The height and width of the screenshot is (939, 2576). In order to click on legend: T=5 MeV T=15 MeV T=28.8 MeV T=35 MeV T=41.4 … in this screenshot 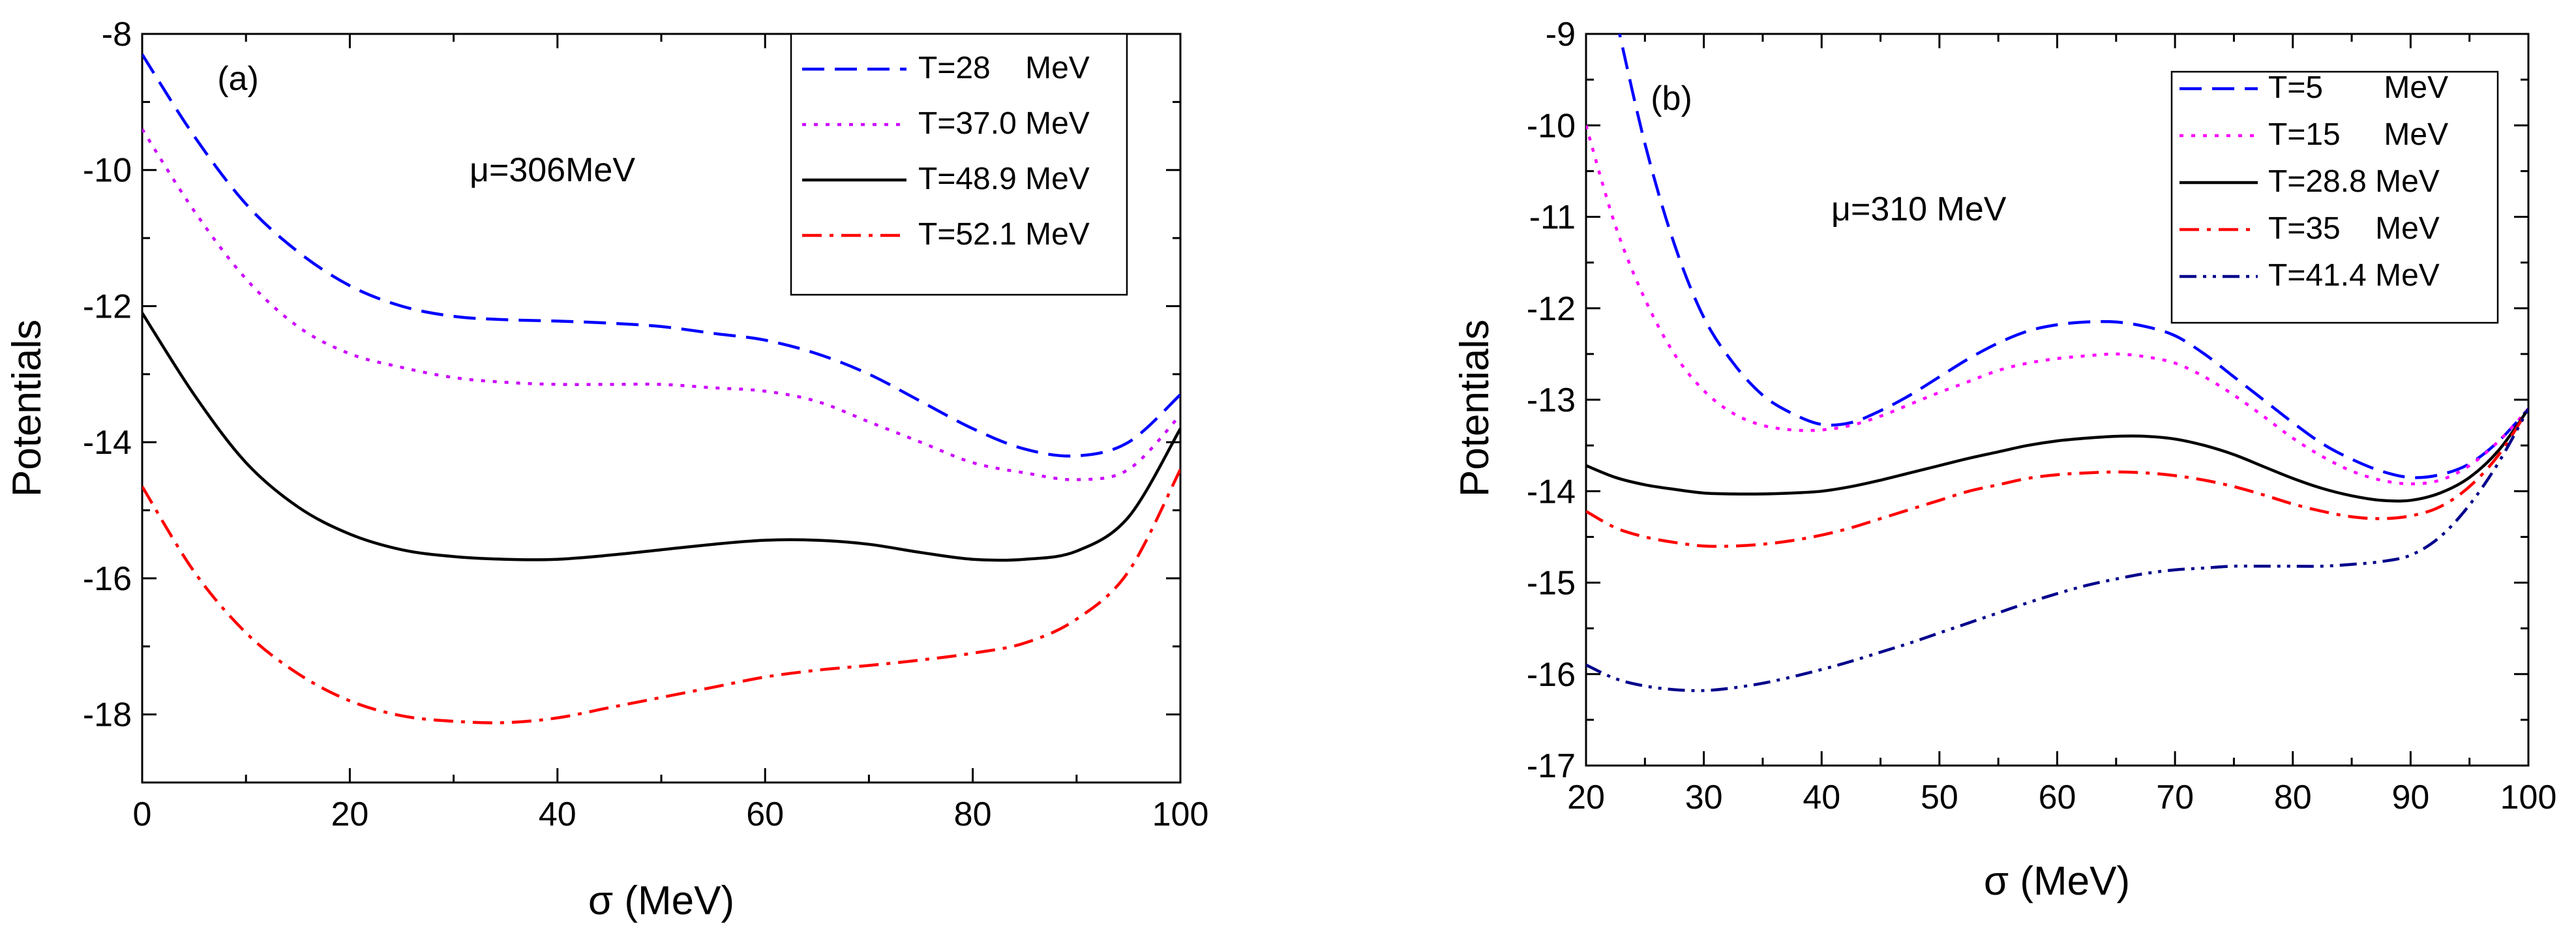, I will do `click(2334, 197)`.